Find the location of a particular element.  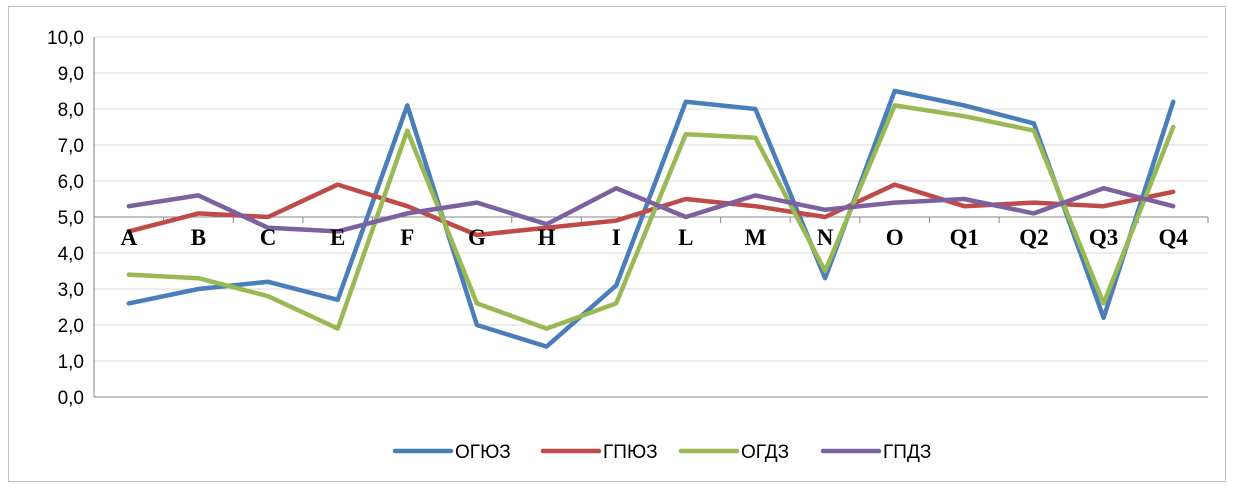

x-tick-label: F is located at coordinates (407, 237).